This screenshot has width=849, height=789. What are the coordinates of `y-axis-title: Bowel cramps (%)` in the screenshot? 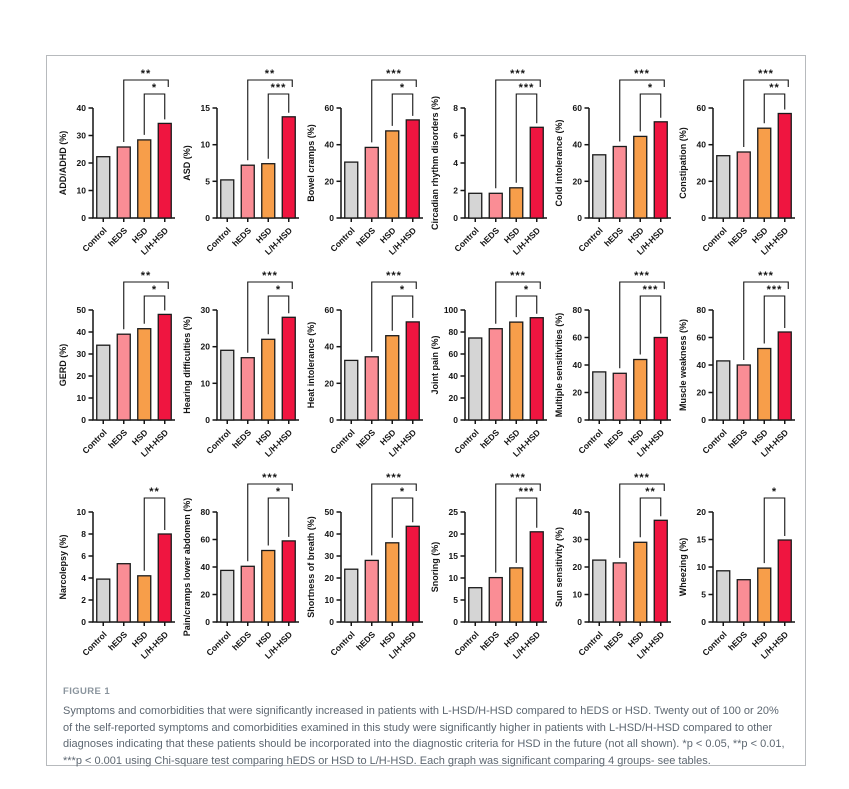 It's located at (311, 163).